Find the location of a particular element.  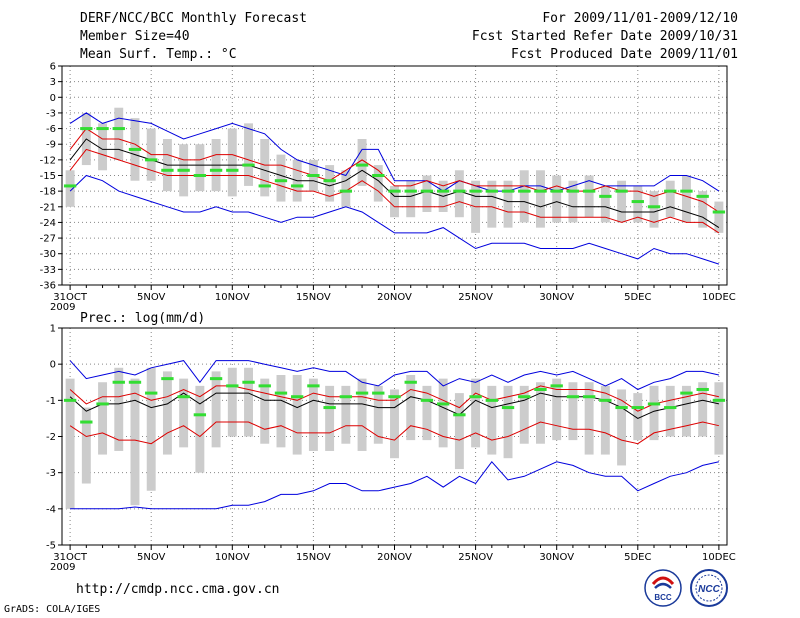

ncc-logo: NCC is located at coordinates (709, 588).